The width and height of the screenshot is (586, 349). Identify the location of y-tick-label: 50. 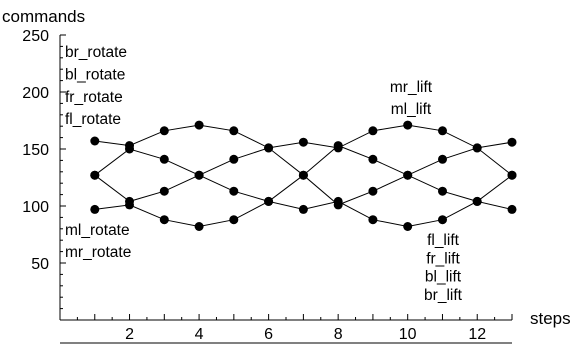
(40, 264).